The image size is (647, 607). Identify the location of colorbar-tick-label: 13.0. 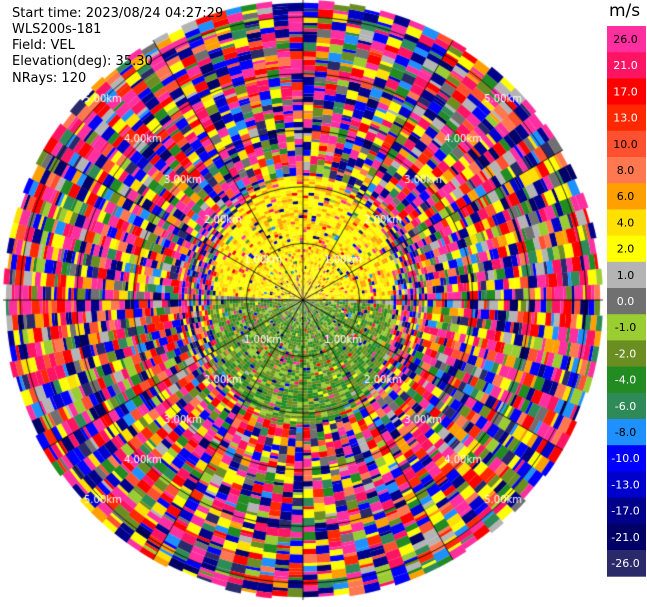
(625, 118).